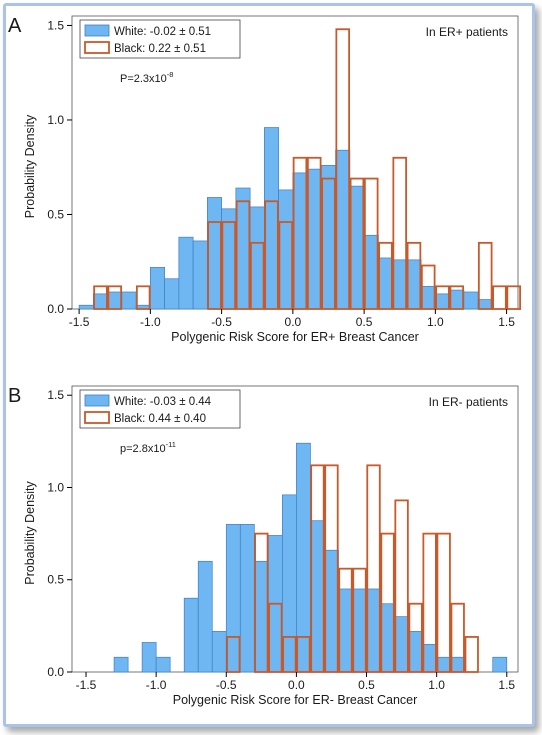  Describe the element at coordinates (97, 47) in the screenshot. I see `legend-swatch-black` at that location.